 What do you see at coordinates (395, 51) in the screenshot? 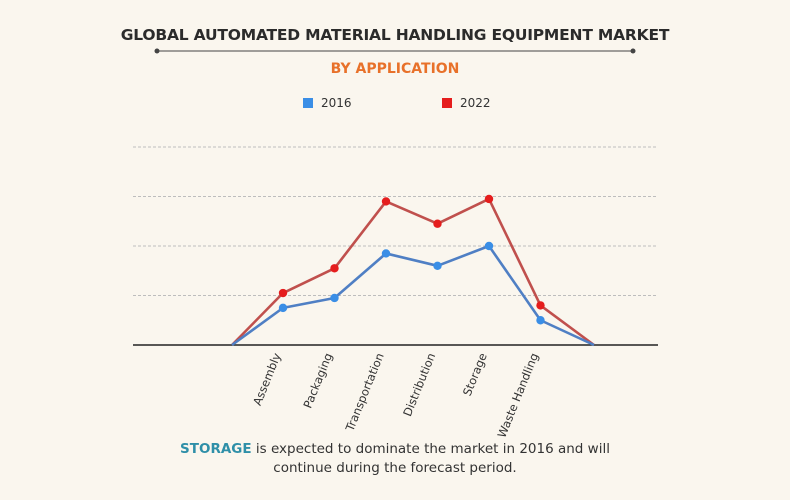
I see `title-divider` at bounding box center [395, 51].